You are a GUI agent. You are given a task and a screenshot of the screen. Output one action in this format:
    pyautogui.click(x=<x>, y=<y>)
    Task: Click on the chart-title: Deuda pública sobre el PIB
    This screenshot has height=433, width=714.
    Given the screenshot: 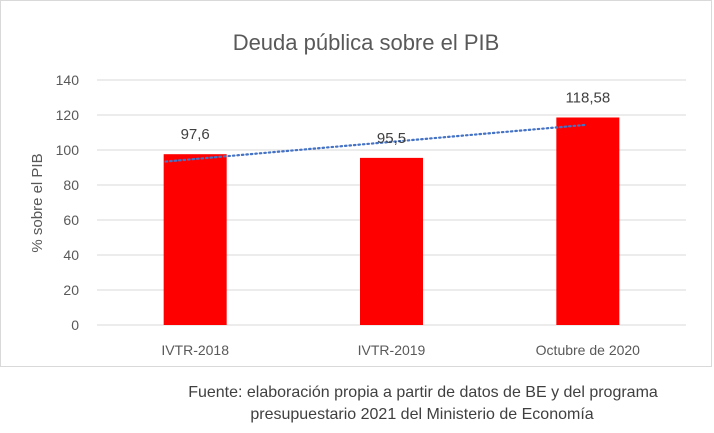 What is the action you would take?
    pyautogui.click(x=366, y=42)
    